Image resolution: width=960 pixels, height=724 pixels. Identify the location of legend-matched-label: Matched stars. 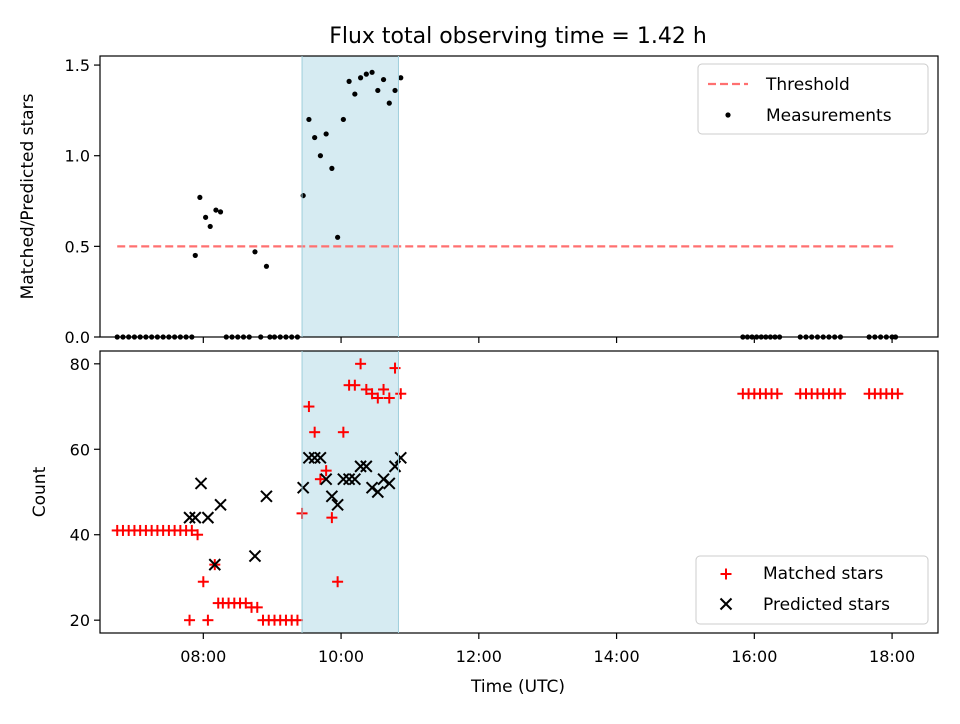
(823, 574).